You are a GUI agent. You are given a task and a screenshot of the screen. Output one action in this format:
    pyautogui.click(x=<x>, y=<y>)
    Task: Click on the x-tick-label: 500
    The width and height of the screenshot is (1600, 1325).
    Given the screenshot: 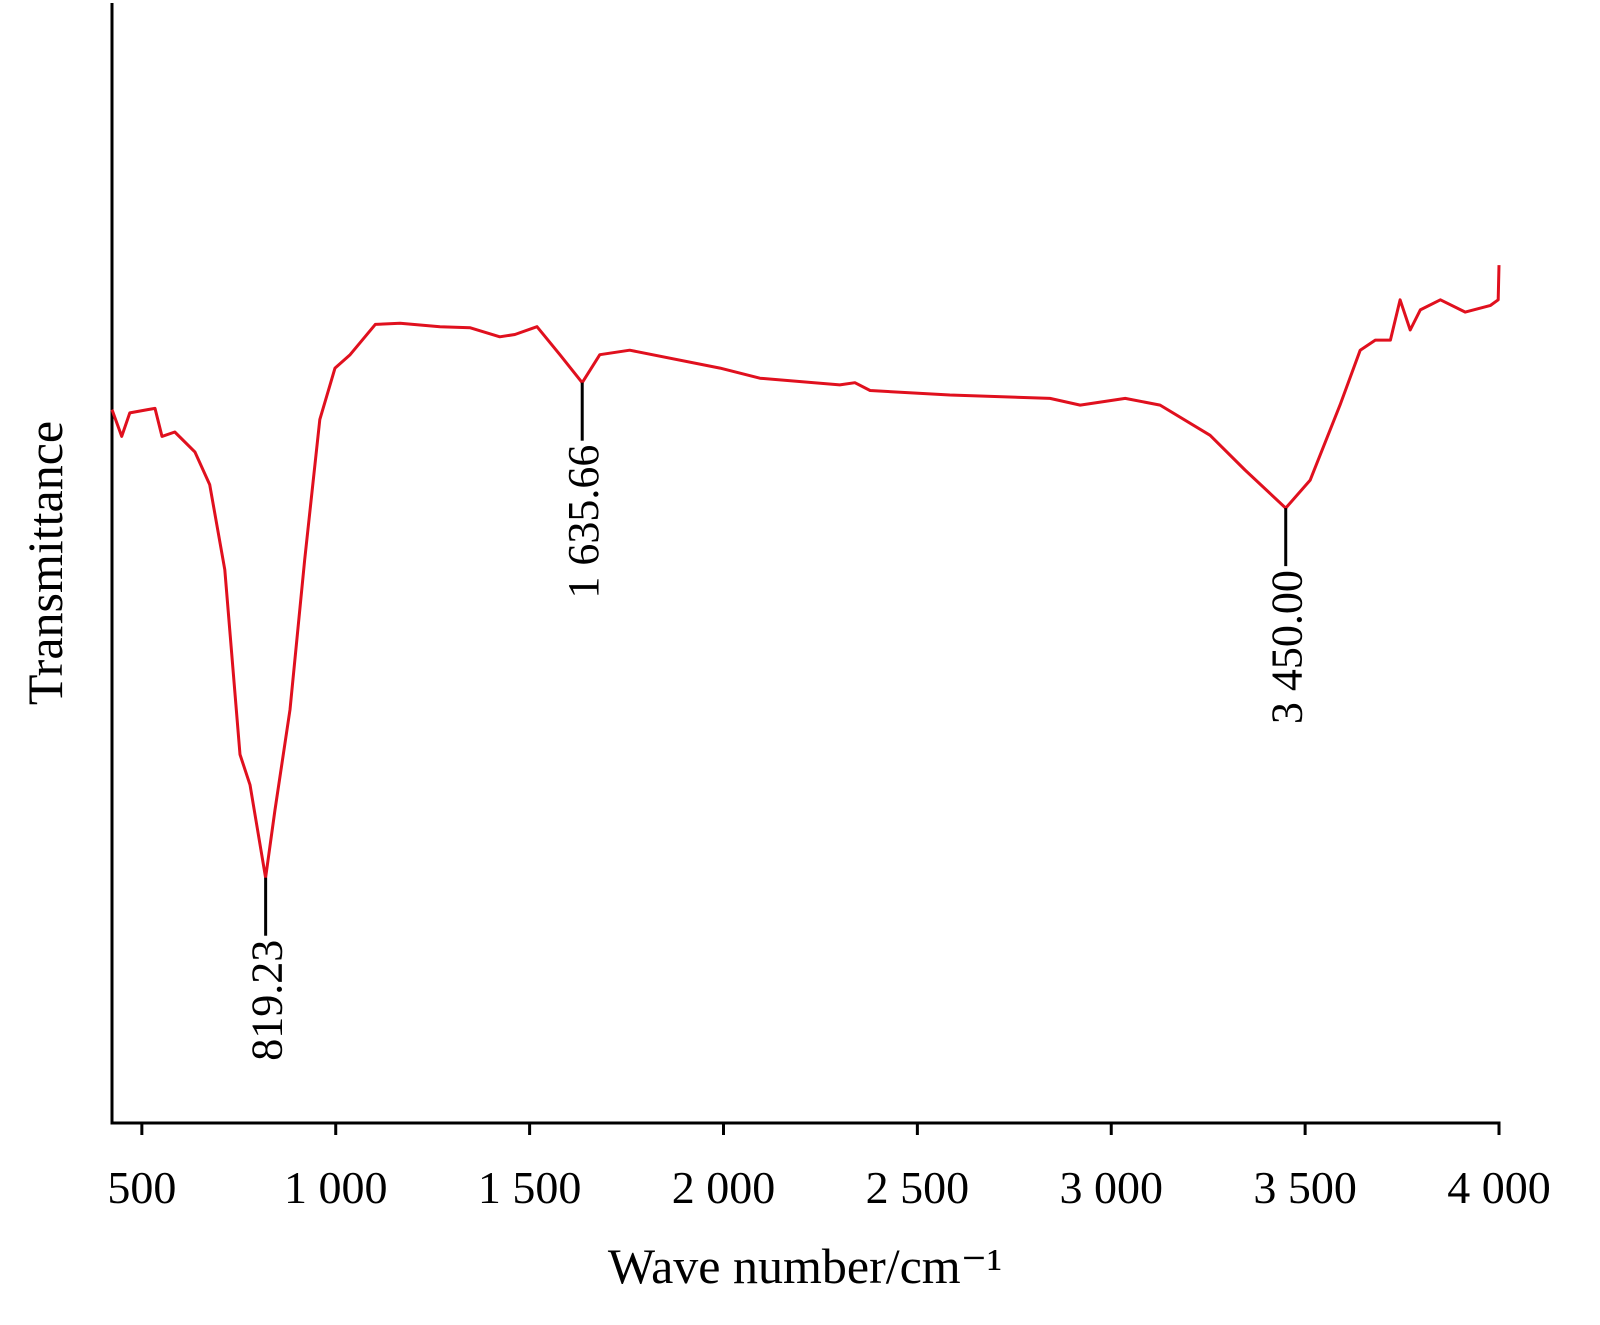 What is the action you would take?
    pyautogui.click(x=141, y=1187)
    